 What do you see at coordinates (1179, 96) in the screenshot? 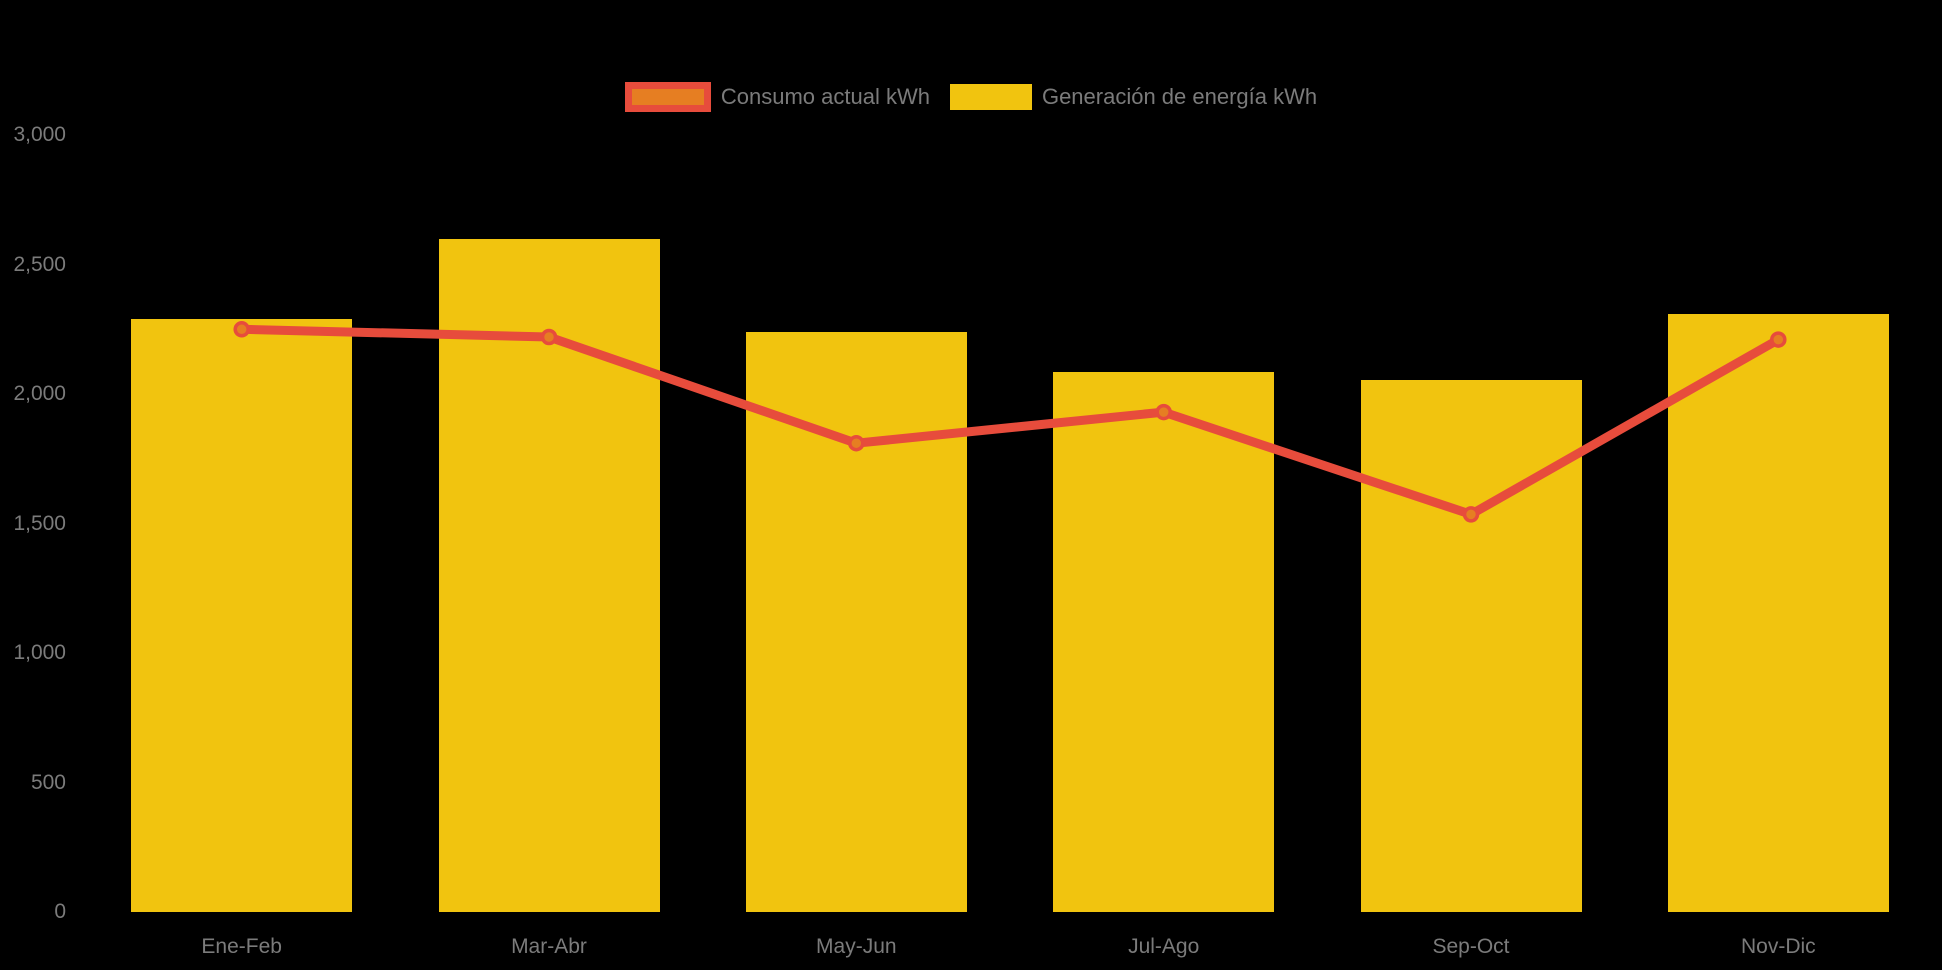
I see `legend-label-generacion: Generación de energía kWh` at bounding box center [1179, 96].